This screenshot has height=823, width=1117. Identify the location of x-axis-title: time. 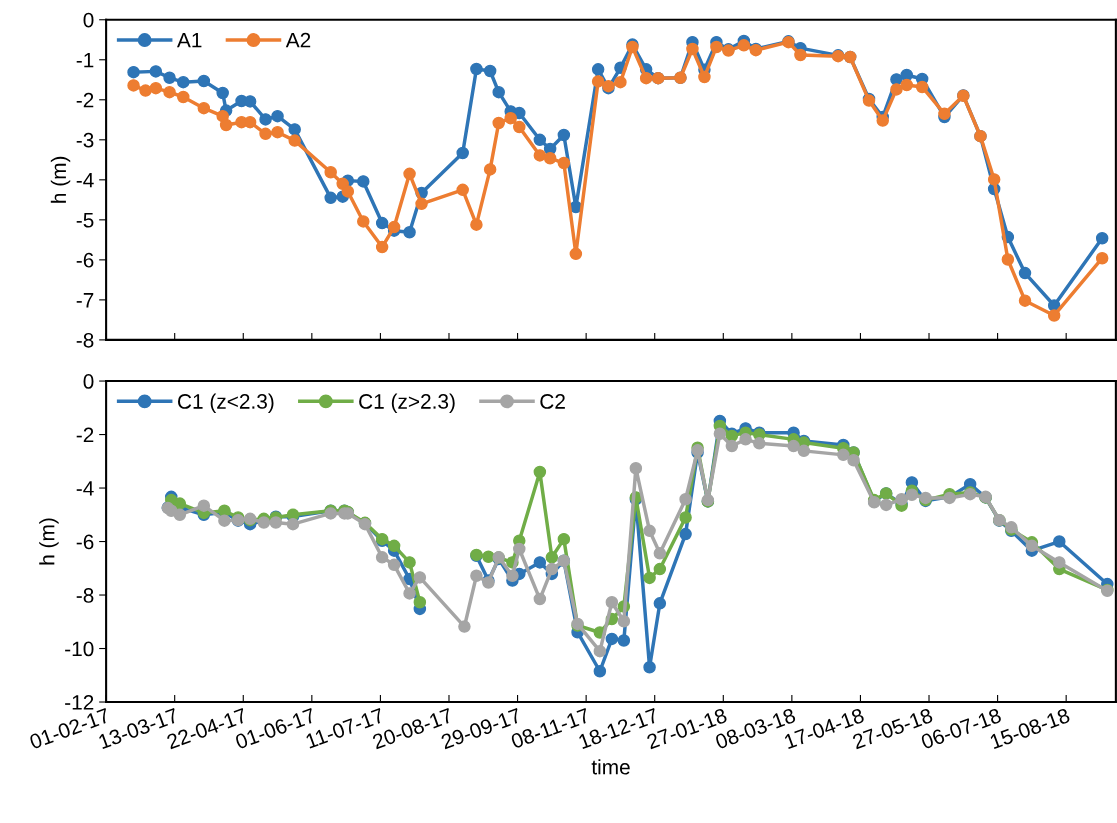
(610, 767).